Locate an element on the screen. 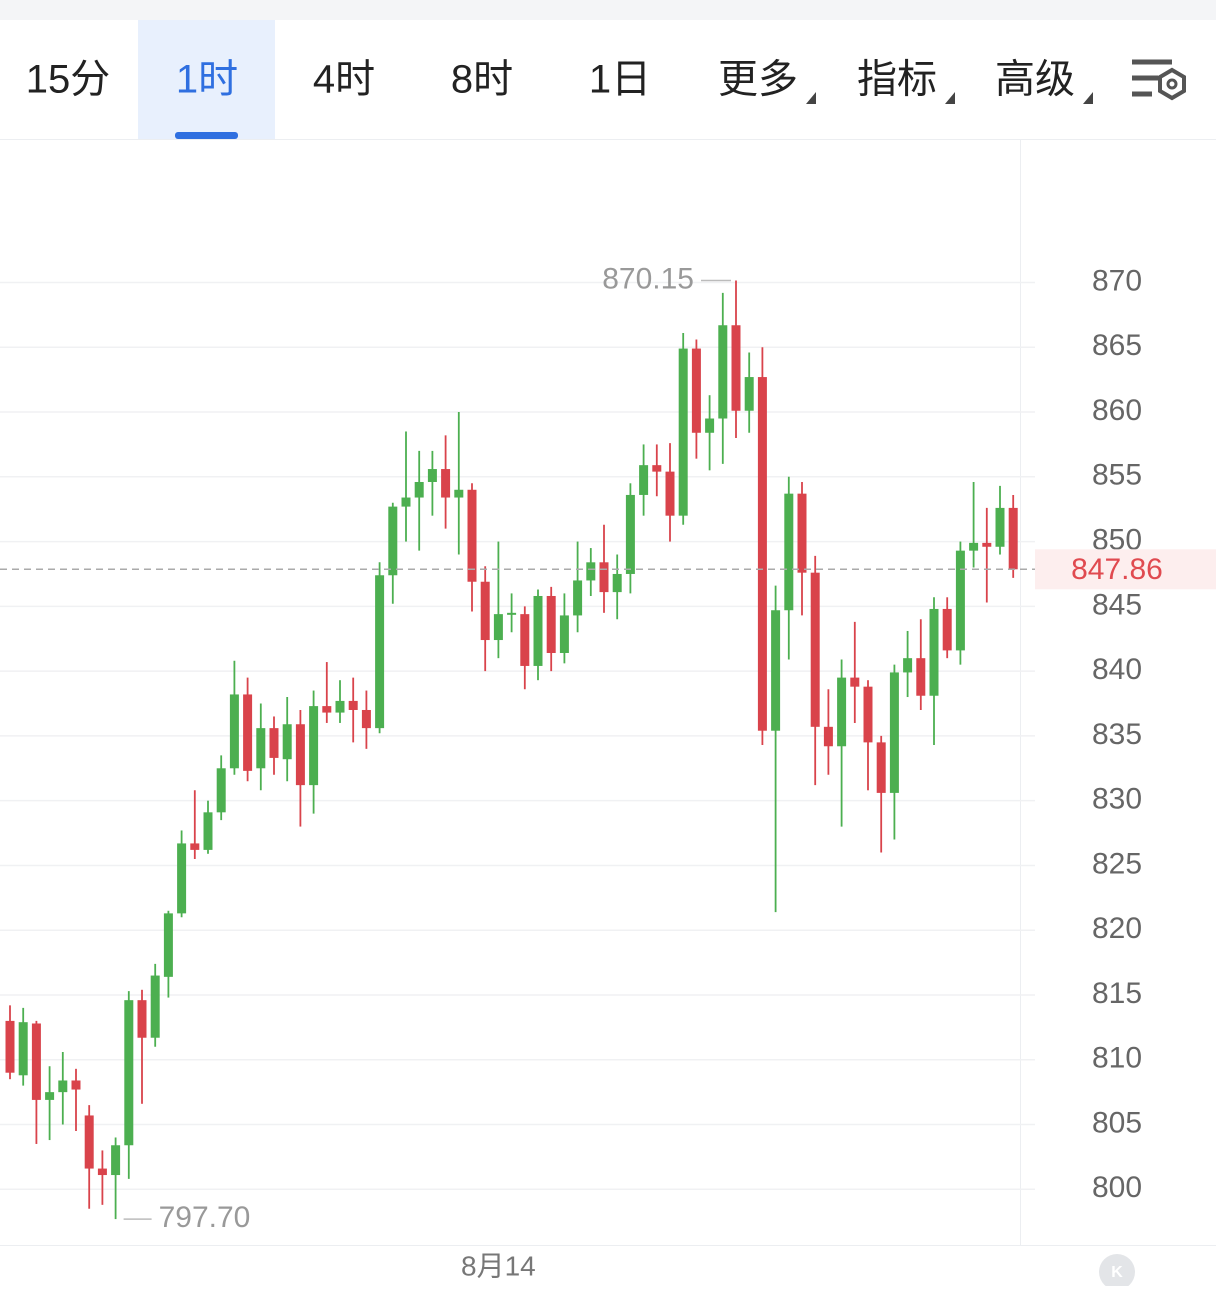  last-price-bg is located at coordinates (1125, 569).